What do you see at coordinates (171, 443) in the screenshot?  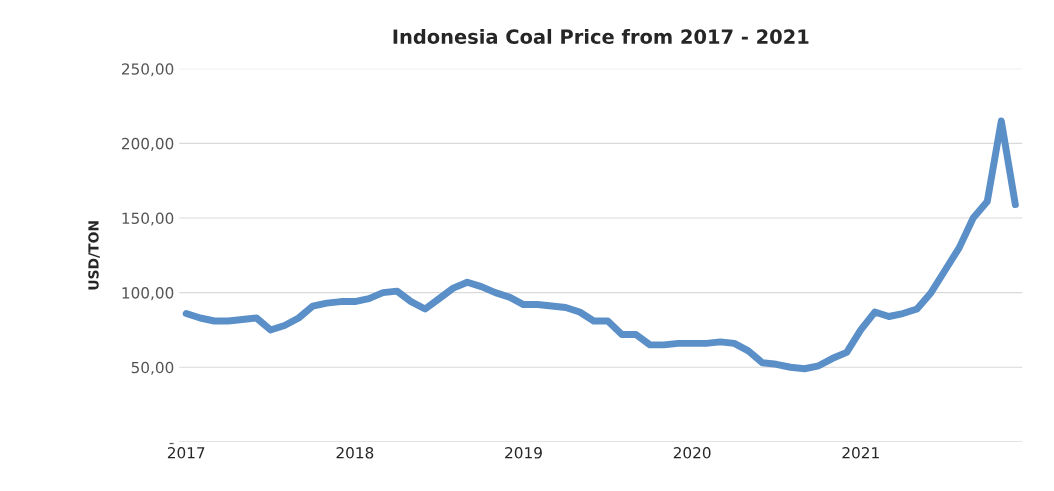 I see `y-tick-label: -` at bounding box center [171, 443].